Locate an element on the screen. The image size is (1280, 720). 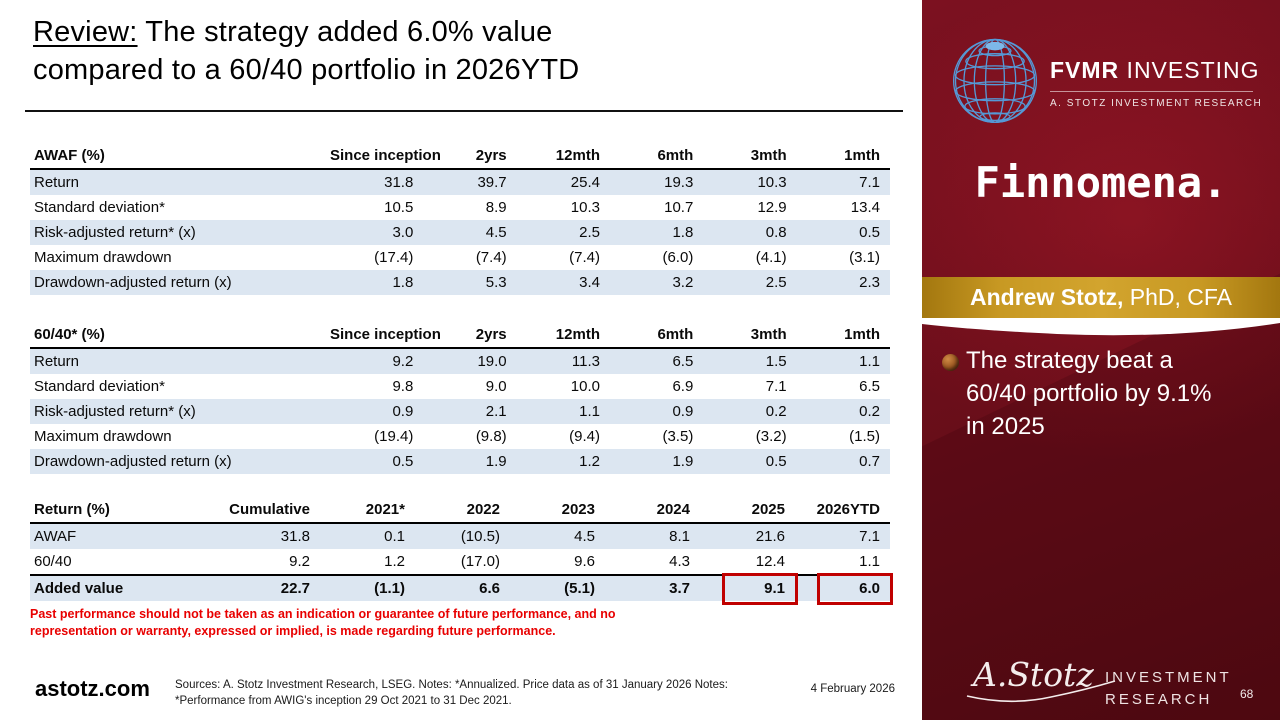
row-label: Maximum drawdown is located at coordinates (103, 436).